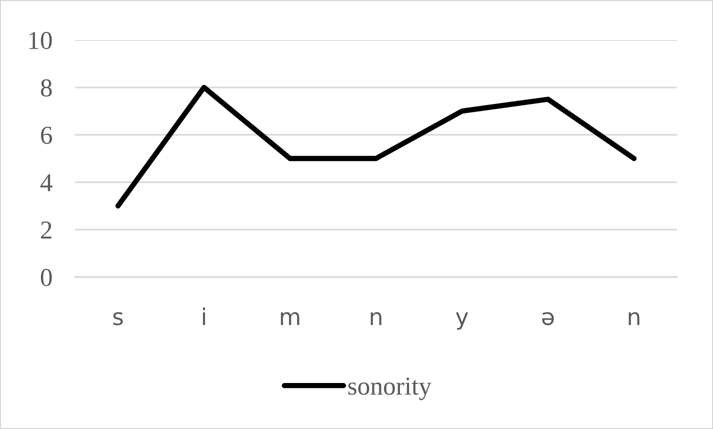 Image resolution: width=713 pixels, height=429 pixels. Describe the element at coordinates (40, 41) in the screenshot. I see `y-tick-label: 10` at that location.